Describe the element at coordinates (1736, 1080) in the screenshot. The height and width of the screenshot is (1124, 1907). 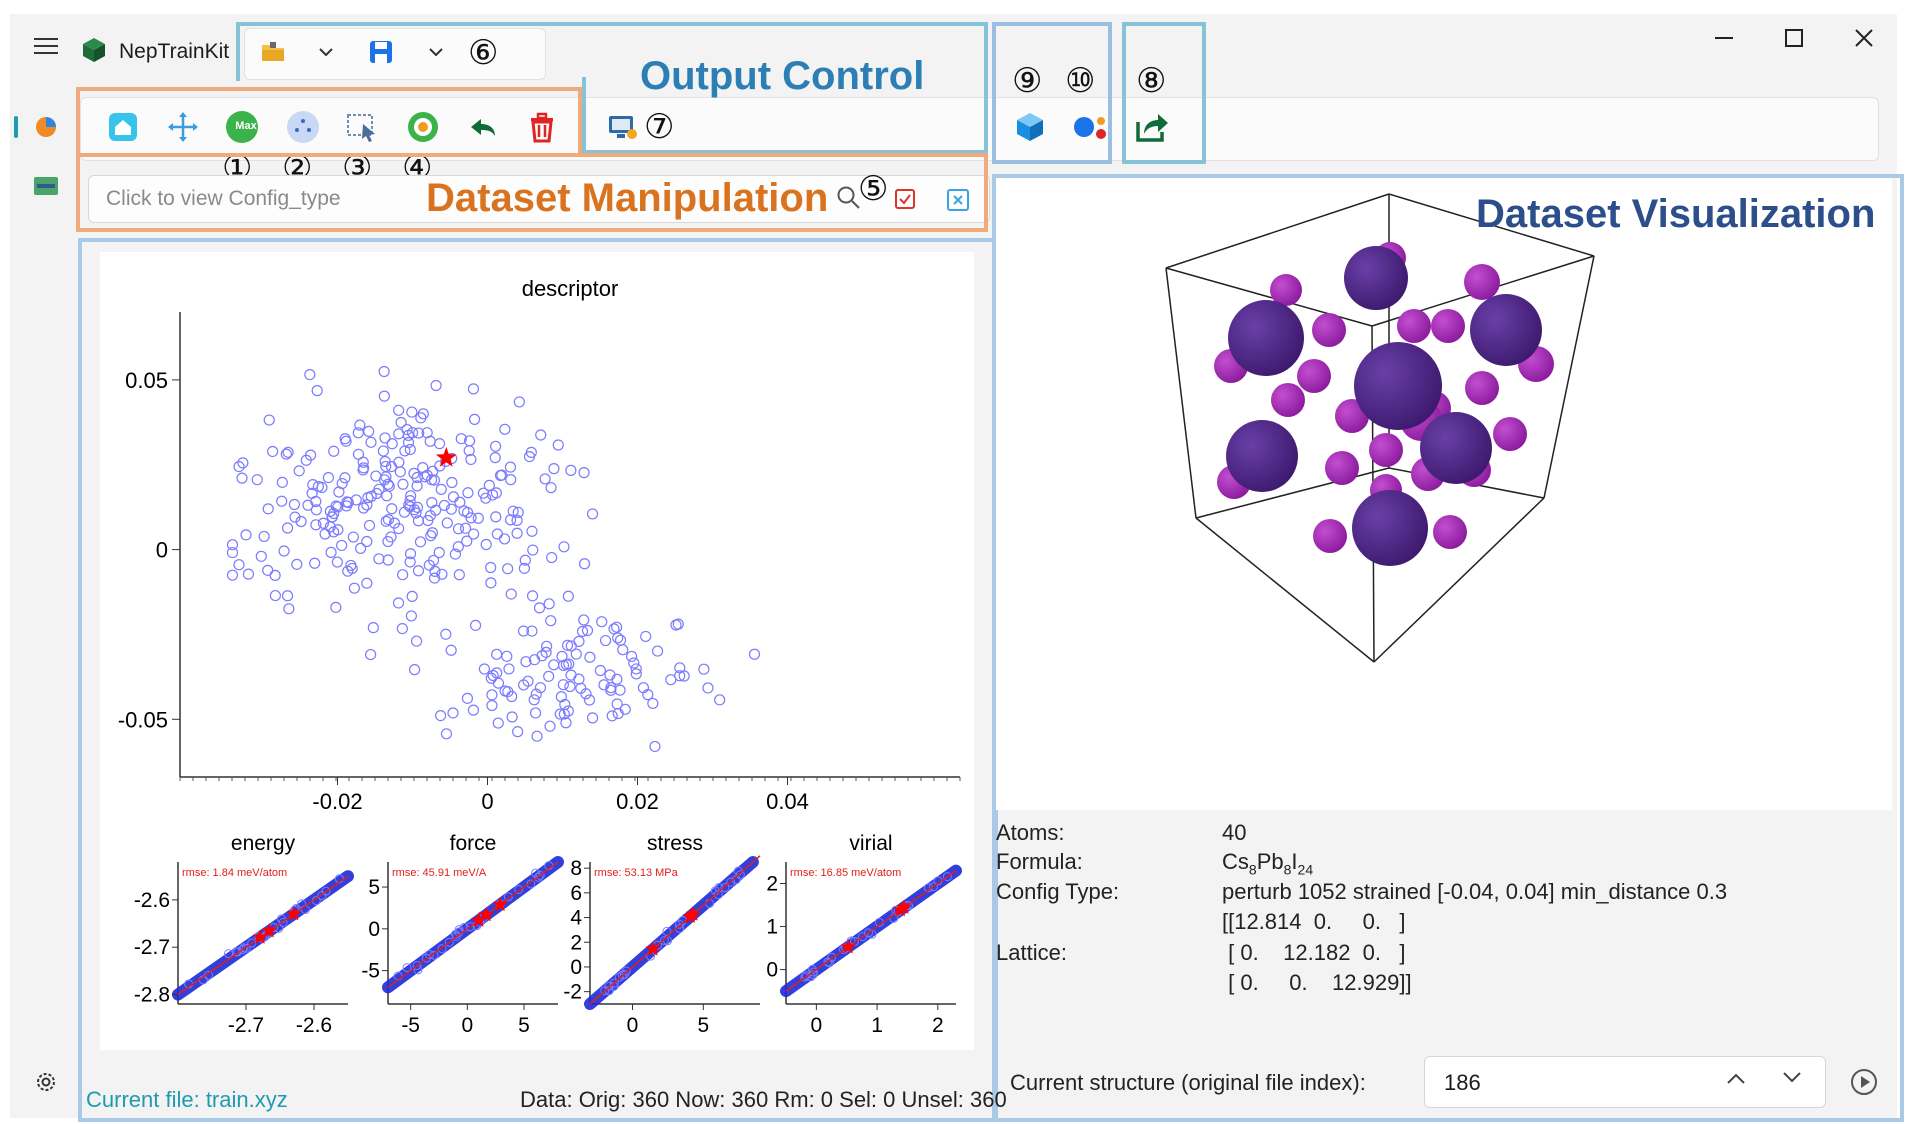
I see `index-up-chevron-icon` at that location.